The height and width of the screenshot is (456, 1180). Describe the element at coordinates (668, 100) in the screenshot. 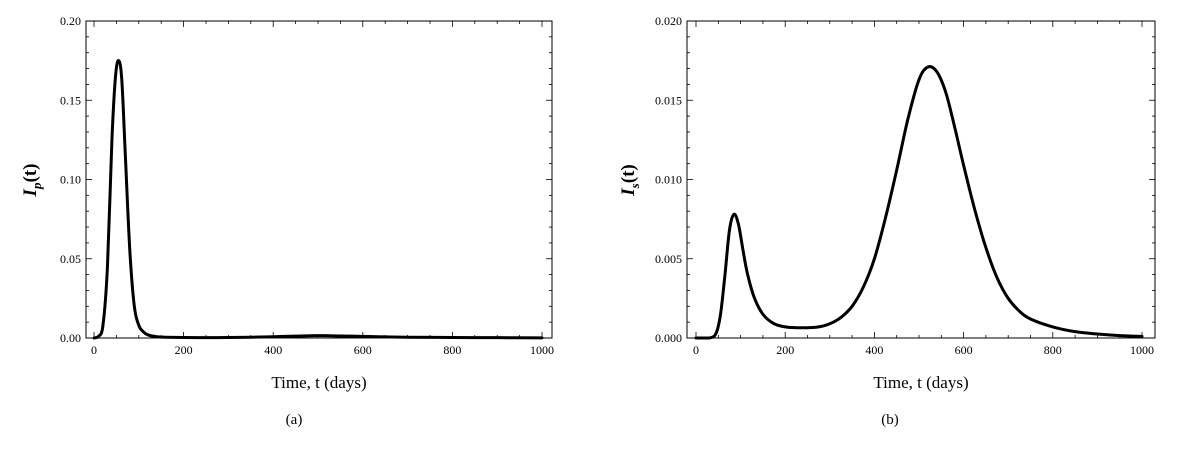

I see `y-tick-label: 0.015` at that location.